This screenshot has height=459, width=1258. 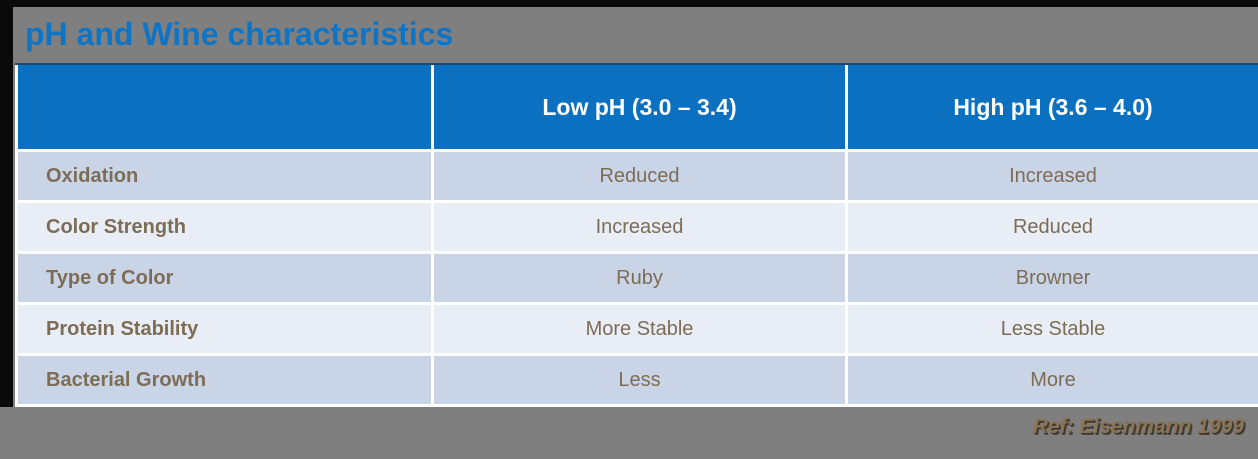 I want to click on row-label-color-strength: Color Strength, so click(x=224, y=227).